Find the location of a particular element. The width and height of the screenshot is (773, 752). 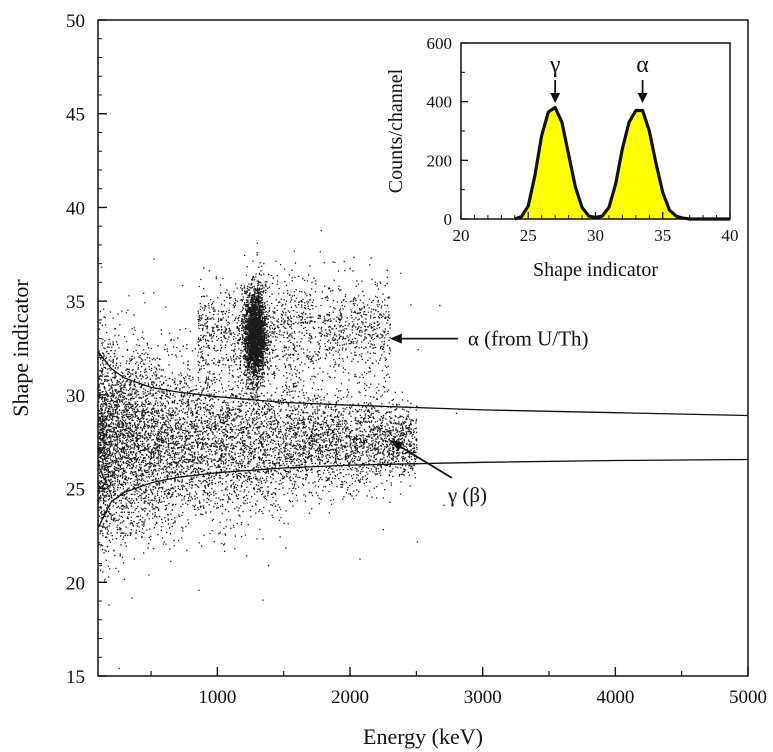

y-tick-label: 15 is located at coordinates (75, 677).